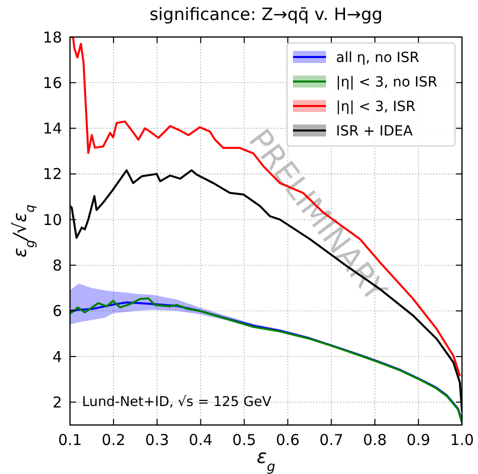  I want to click on y-tick-label: 10, so click(52, 219).